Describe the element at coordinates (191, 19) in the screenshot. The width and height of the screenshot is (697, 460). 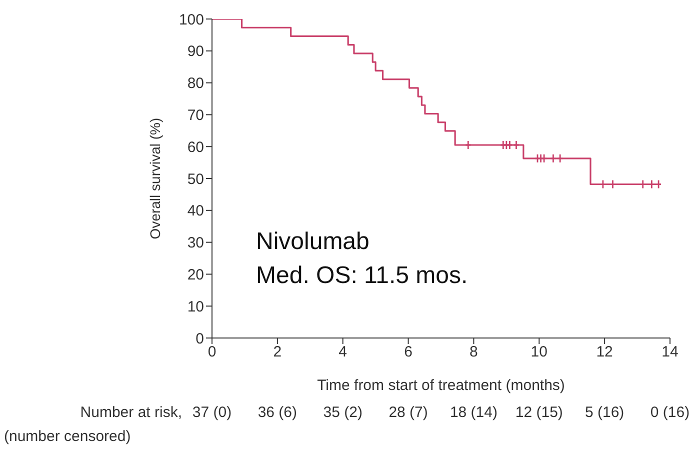
I see `y-tick-label: 100` at that location.